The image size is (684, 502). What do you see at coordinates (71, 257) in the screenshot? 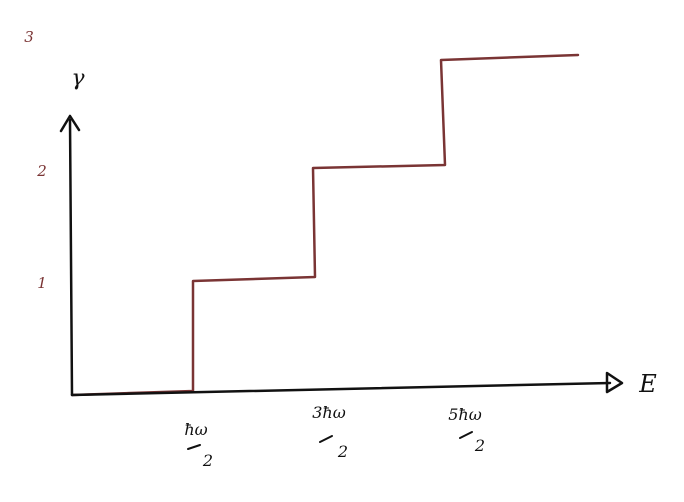
I see `y-axis-line` at bounding box center [71, 257].